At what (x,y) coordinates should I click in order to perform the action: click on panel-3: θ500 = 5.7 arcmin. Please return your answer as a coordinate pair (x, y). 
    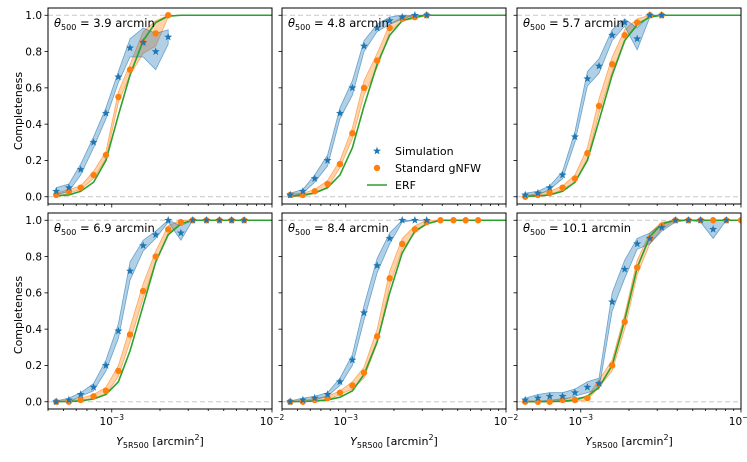
    Looking at the image, I should click on (627, 107).